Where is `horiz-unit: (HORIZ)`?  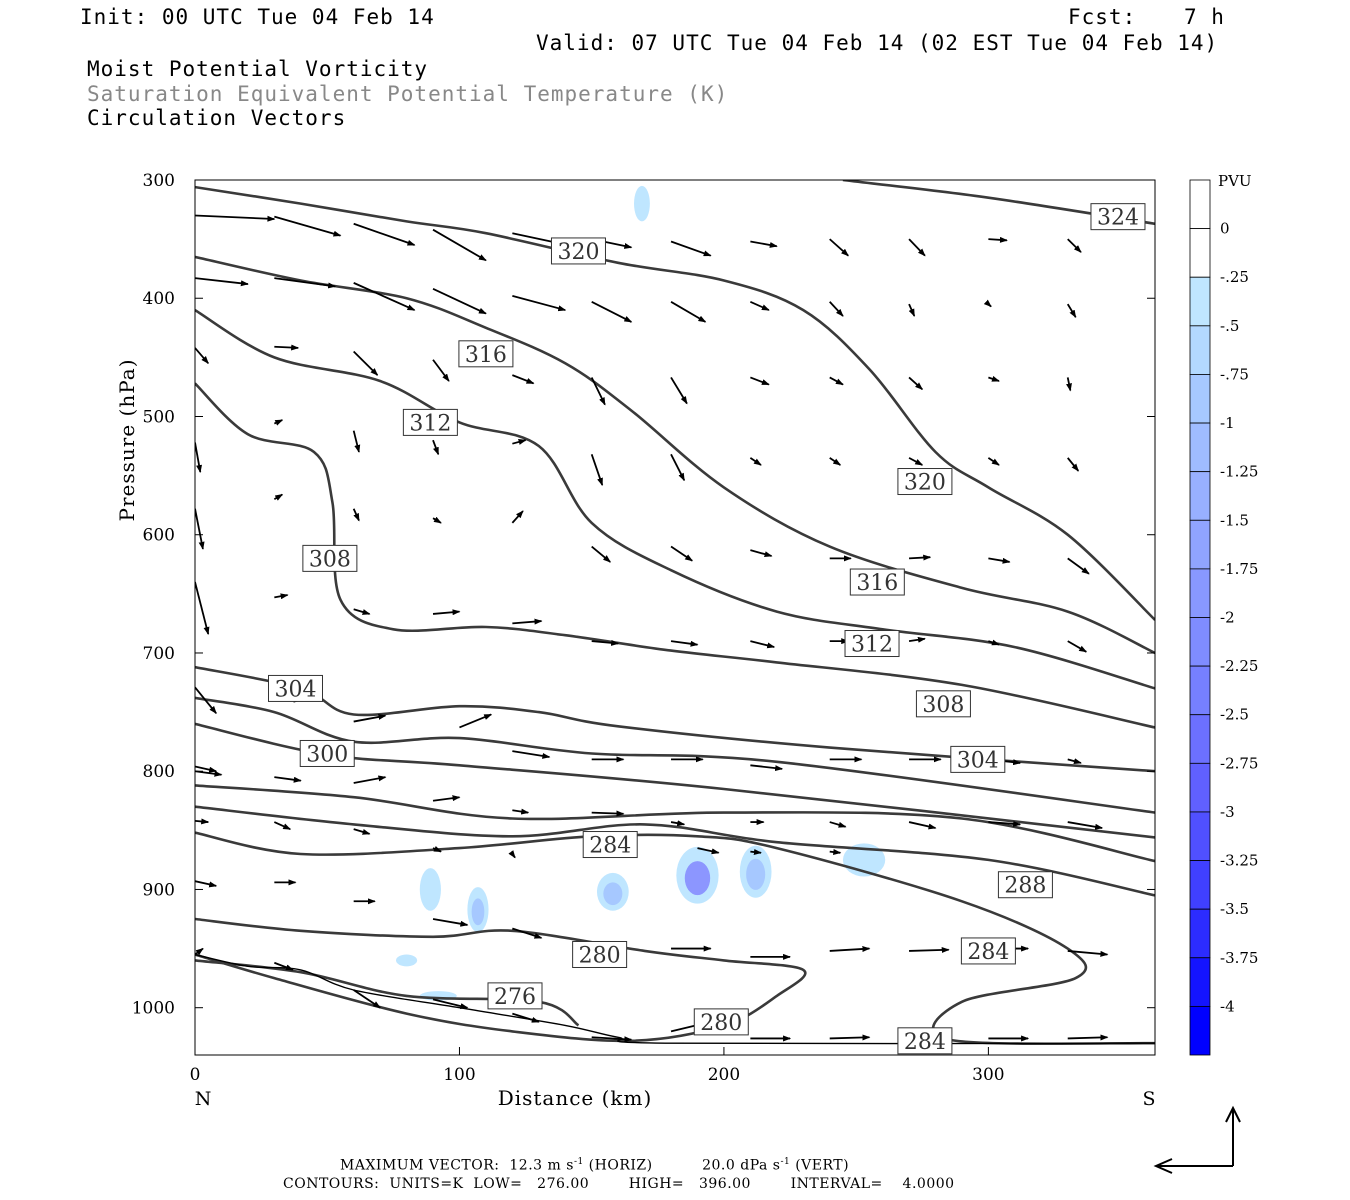
horiz-unit: (HORIZ) is located at coordinates (620, 1165).